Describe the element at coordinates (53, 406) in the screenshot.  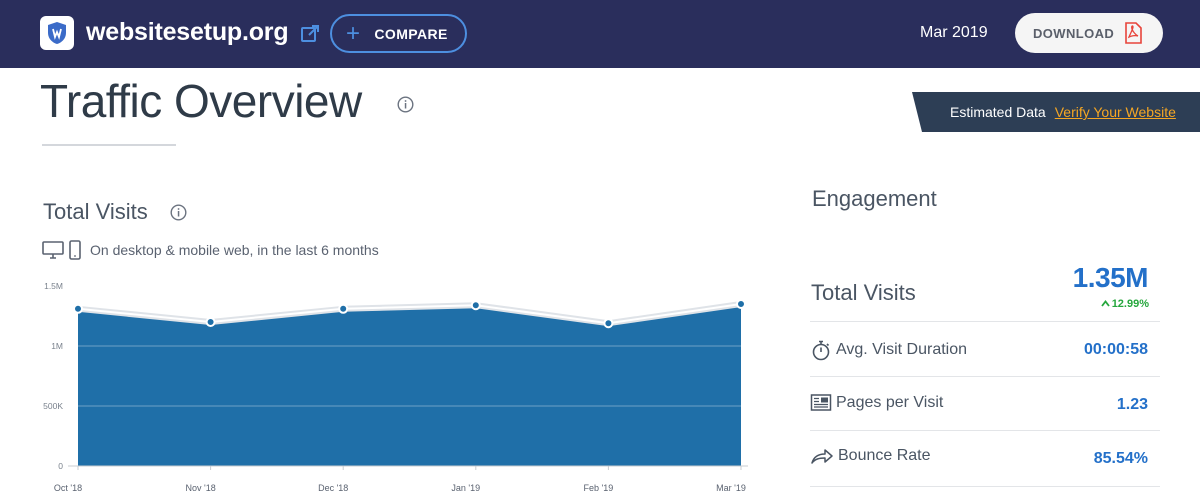
I see `y-tick-label: 500K` at that location.